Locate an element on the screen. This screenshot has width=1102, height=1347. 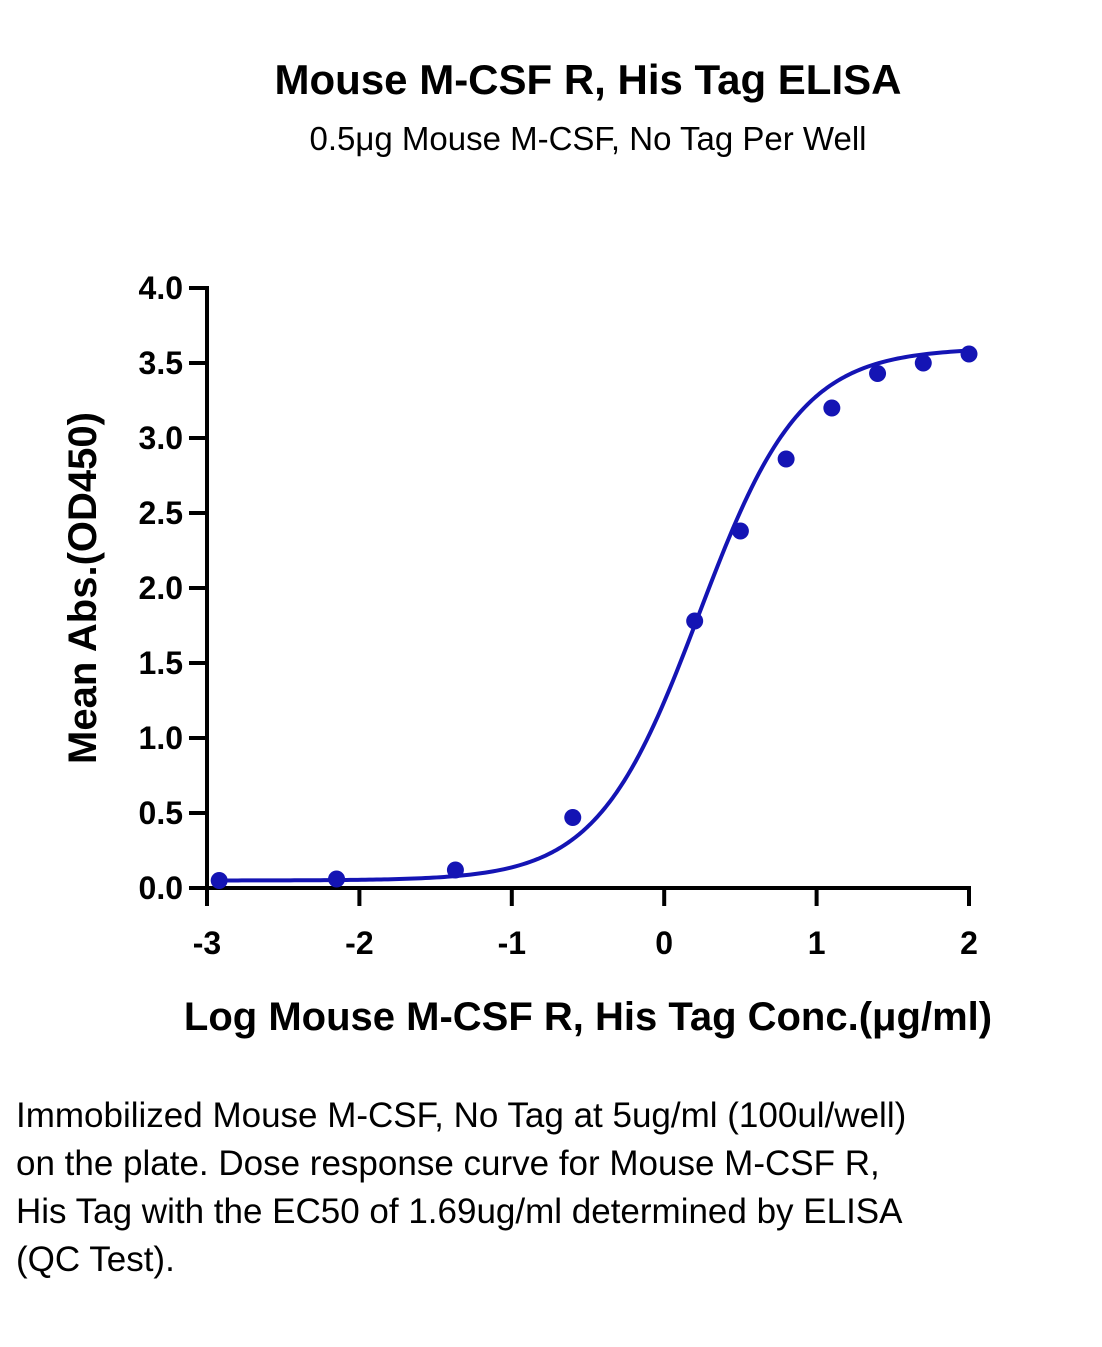
y-tick-label: 0.5 is located at coordinates (161, 813).